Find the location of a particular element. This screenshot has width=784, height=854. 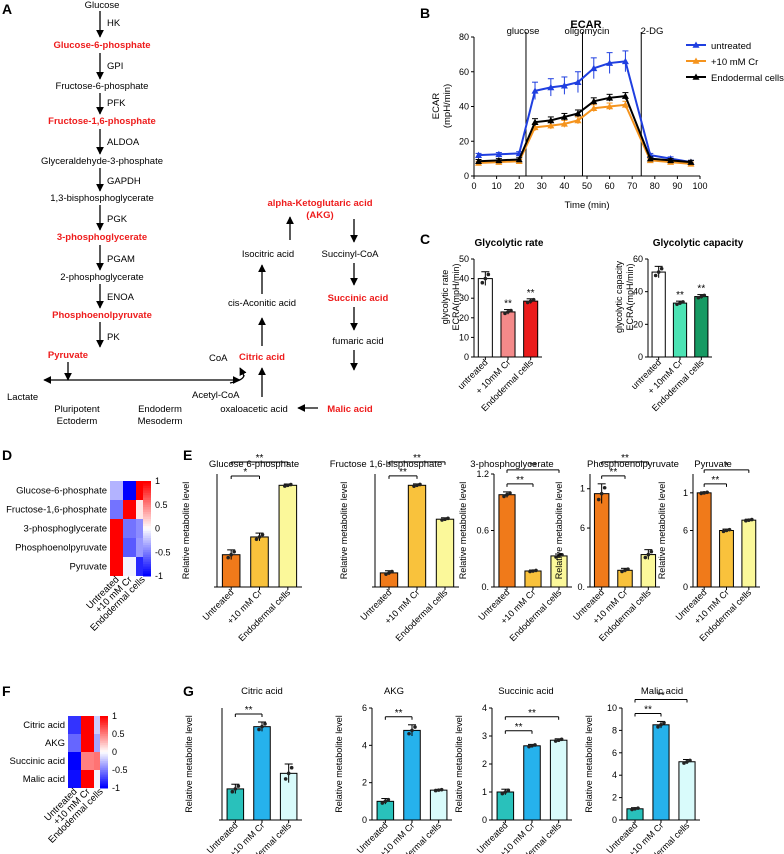

ecar-x-tick-label: 10 is located at coordinates (497, 186).